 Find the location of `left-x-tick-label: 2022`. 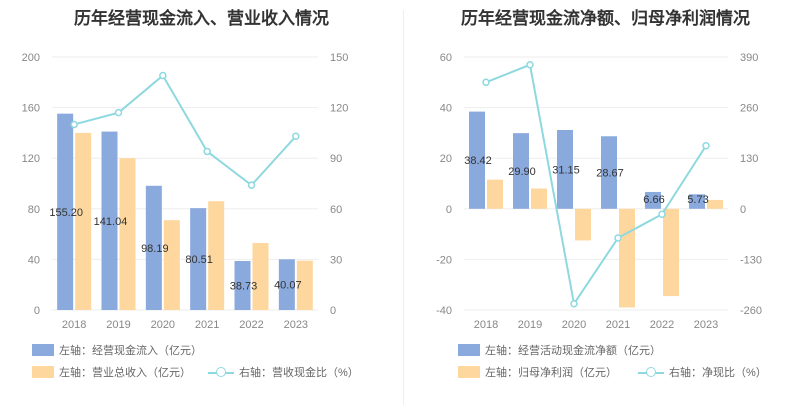

left-x-tick-label: 2022 is located at coordinates (251, 325).